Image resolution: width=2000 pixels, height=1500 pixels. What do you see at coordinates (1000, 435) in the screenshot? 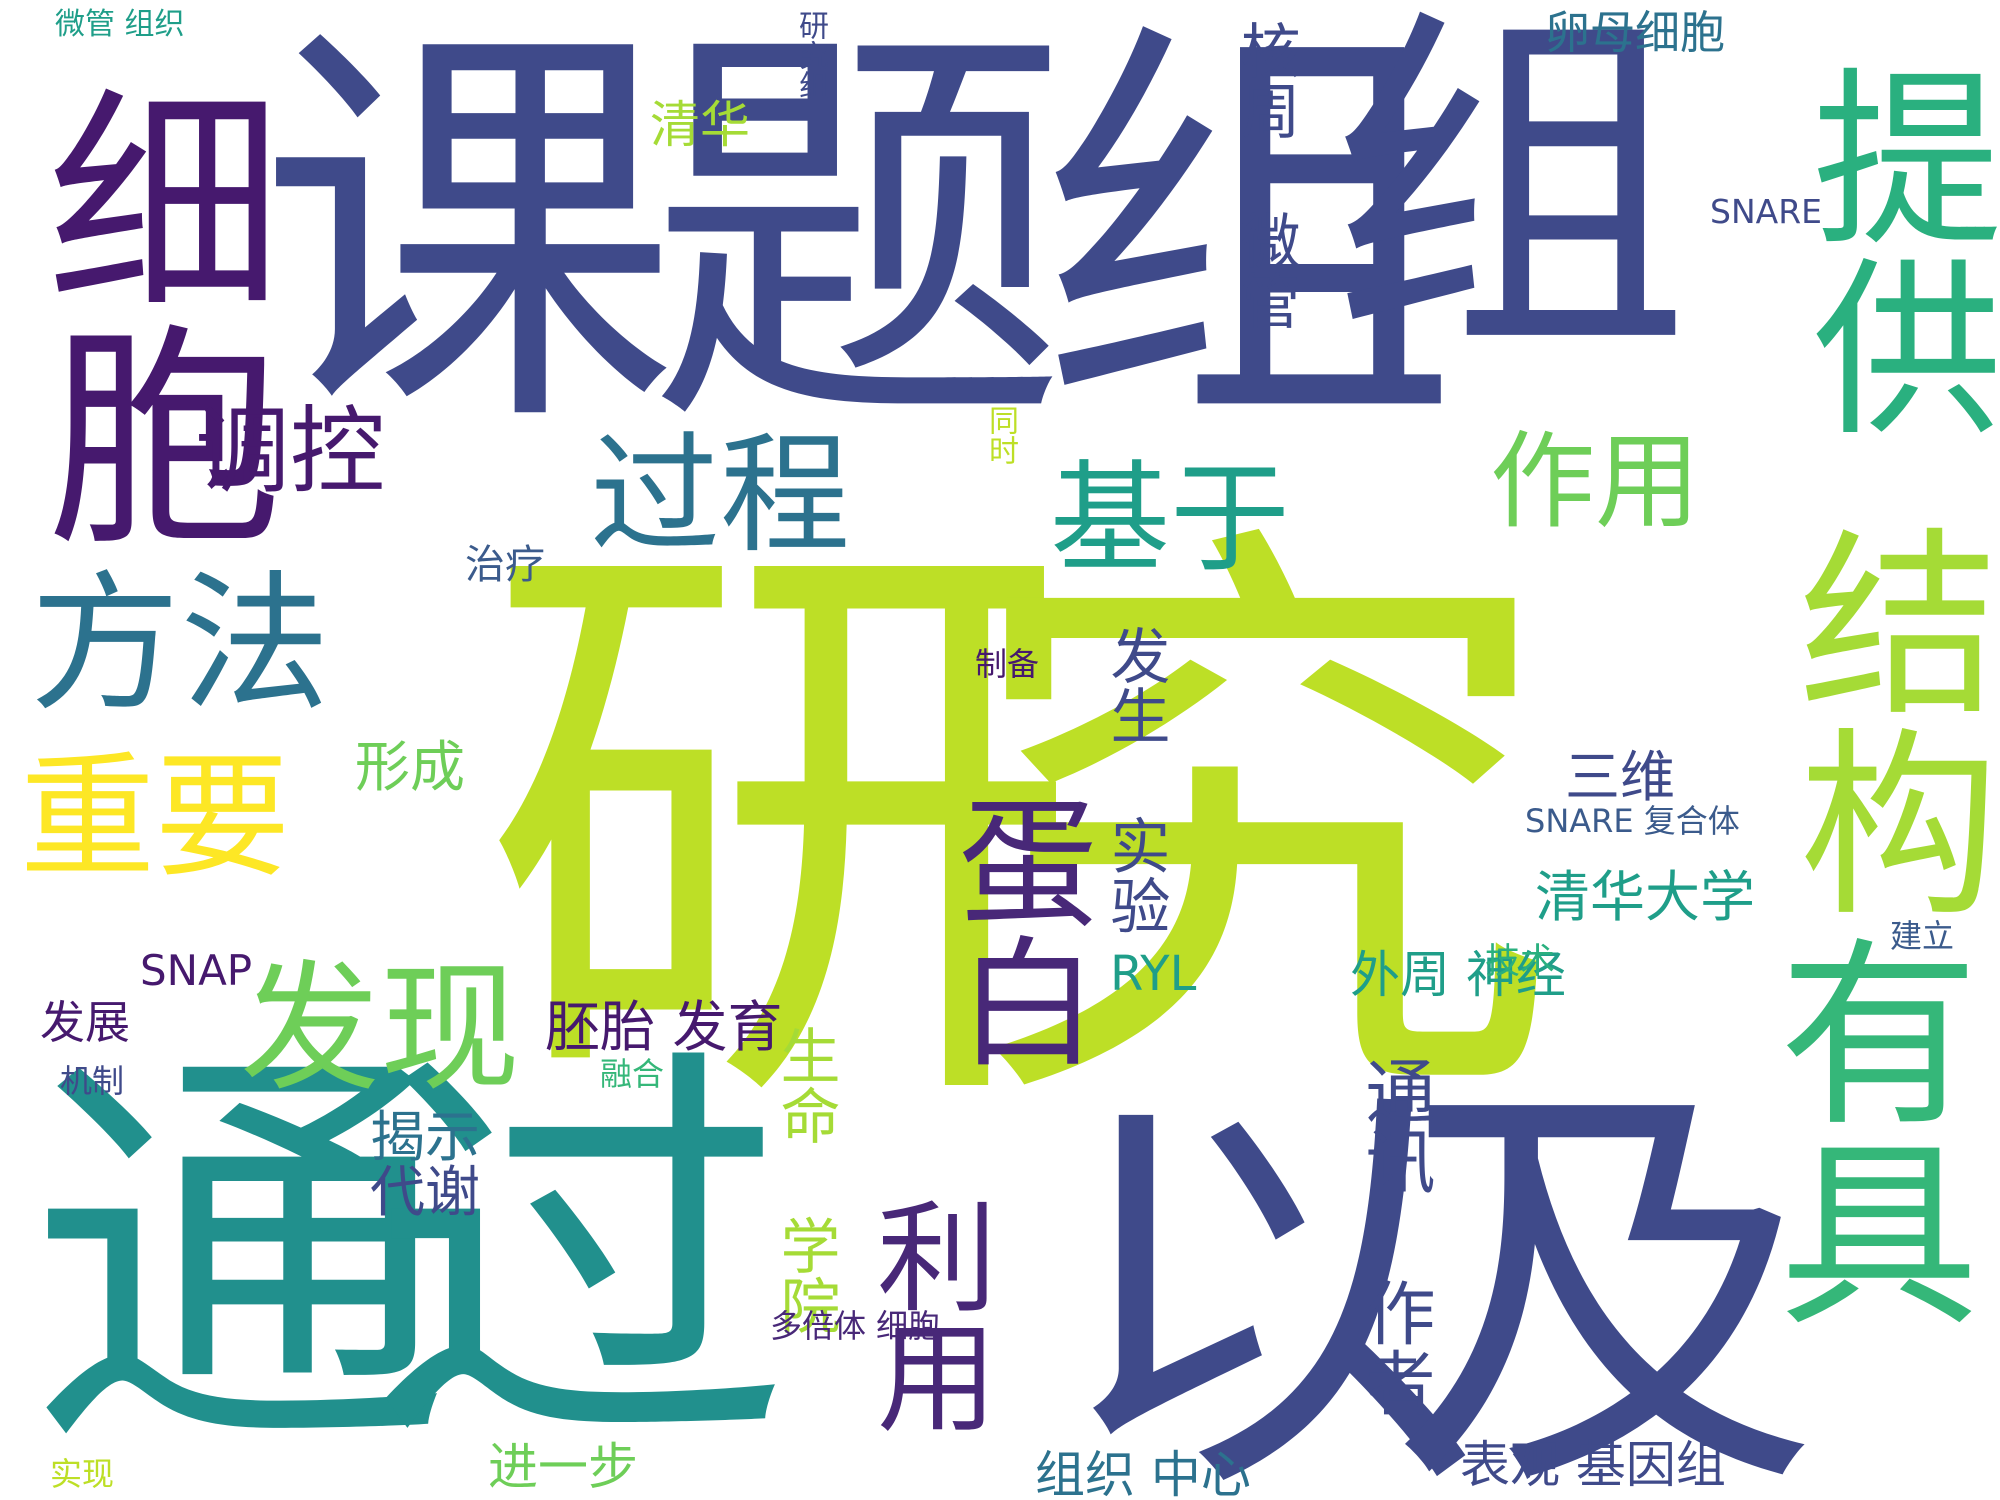
I see `word: 同时` at bounding box center [1000, 435].